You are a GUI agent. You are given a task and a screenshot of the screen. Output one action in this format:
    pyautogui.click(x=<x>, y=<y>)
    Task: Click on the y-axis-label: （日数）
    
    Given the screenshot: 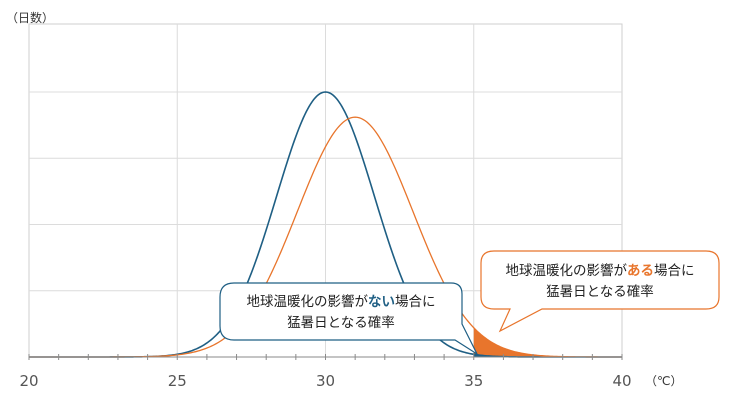 What is the action you would take?
    pyautogui.click(x=30, y=17)
    